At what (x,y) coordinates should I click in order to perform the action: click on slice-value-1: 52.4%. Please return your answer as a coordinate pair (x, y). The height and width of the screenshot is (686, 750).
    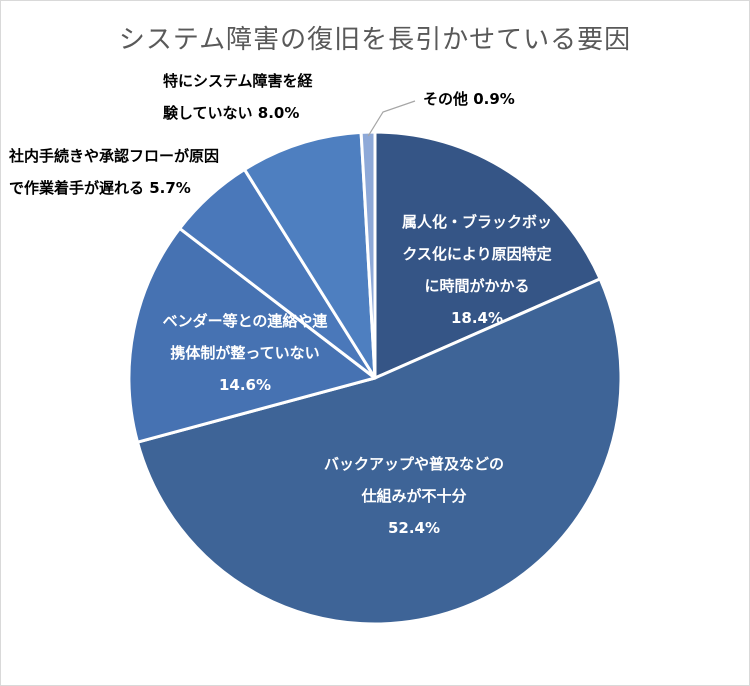
    Looking at the image, I should click on (414, 528).